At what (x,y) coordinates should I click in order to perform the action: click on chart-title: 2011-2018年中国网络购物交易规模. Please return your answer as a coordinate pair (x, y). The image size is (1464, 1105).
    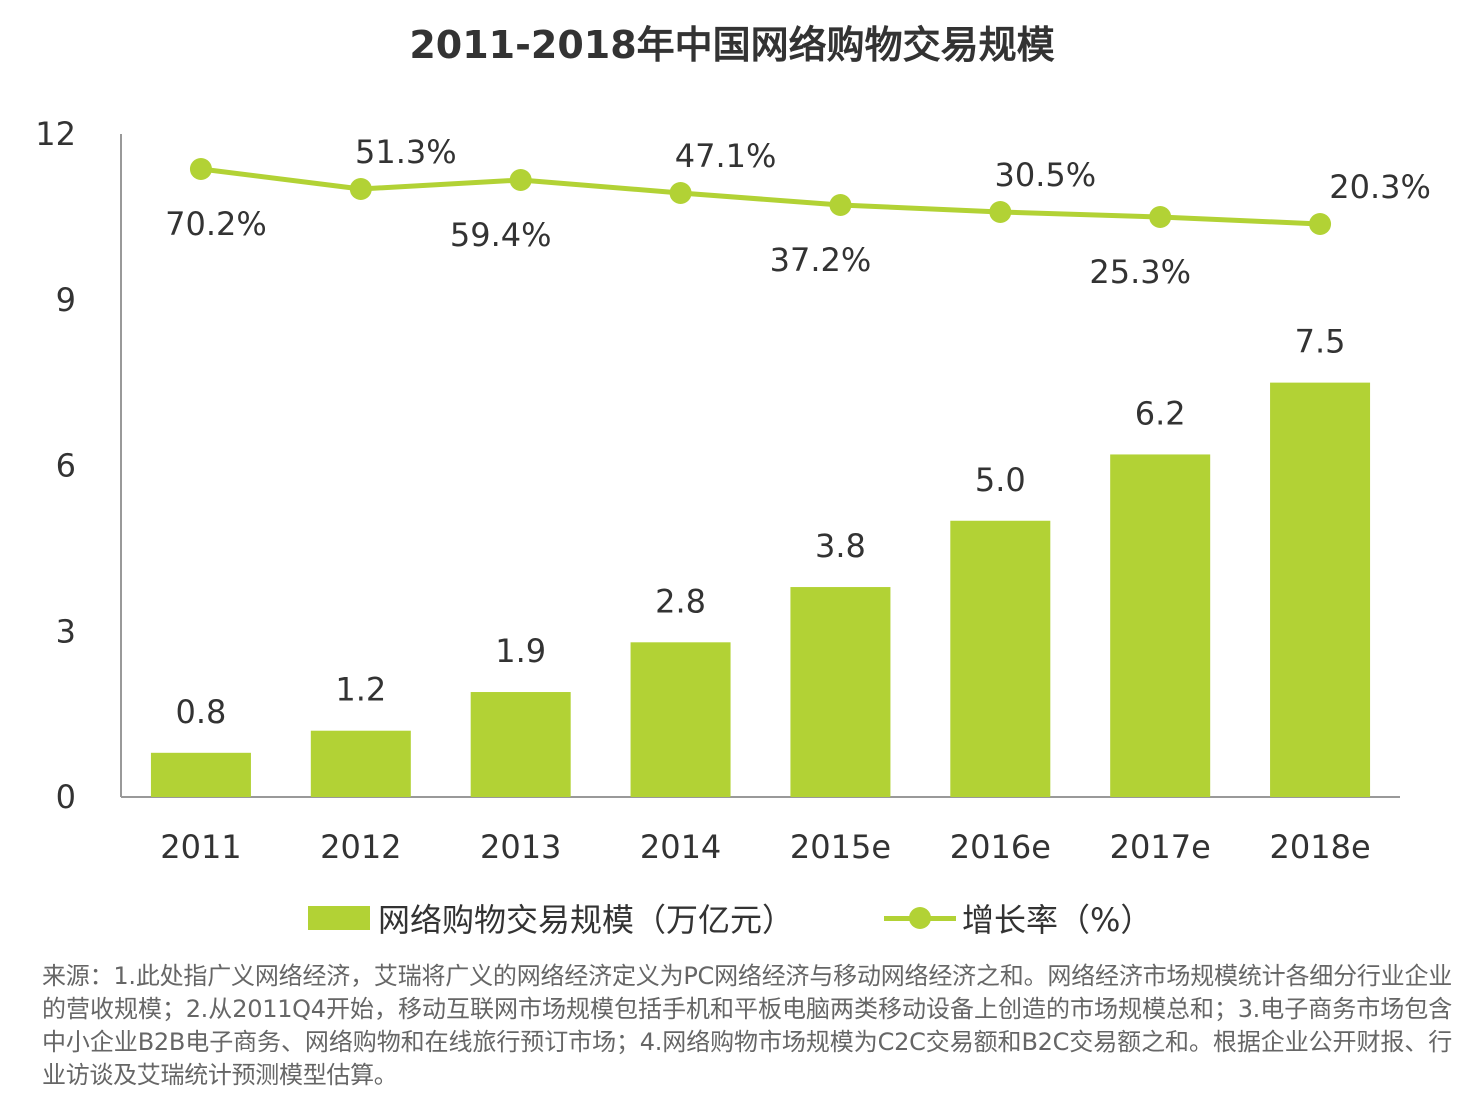
    Looking at the image, I should click on (732, 45).